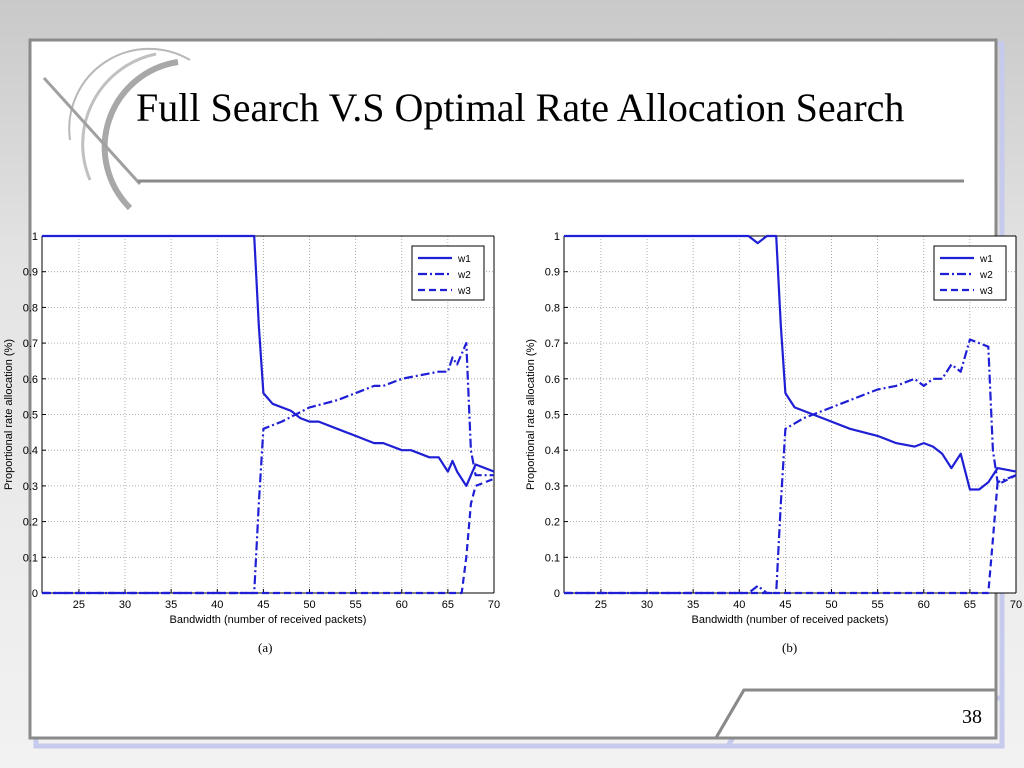 The height and width of the screenshot is (768, 1024). What do you see at coordinates (986, 259) in the screenshot?
I see `chart-b-legend-label-w1: w1` at bounding box center [986, 259].